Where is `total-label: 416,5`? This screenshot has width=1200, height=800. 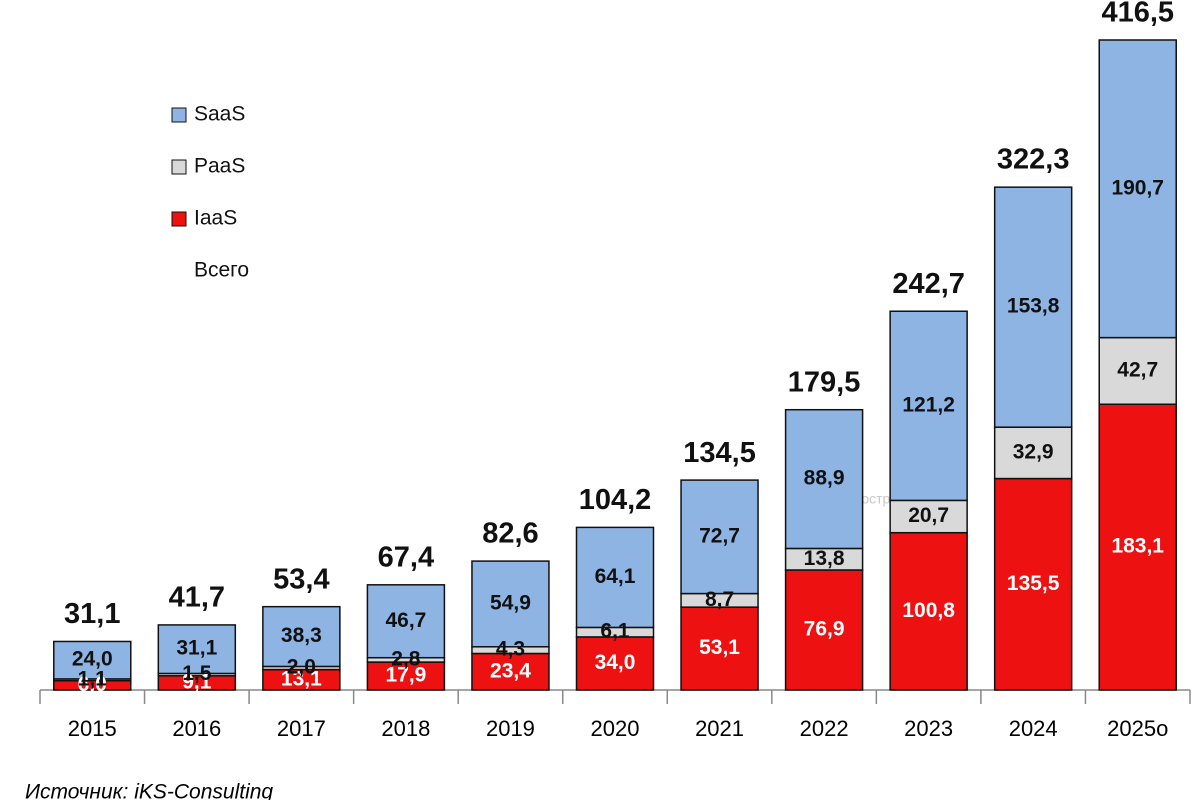 total-label: 416,5 is located at coordinates (1137, 14).